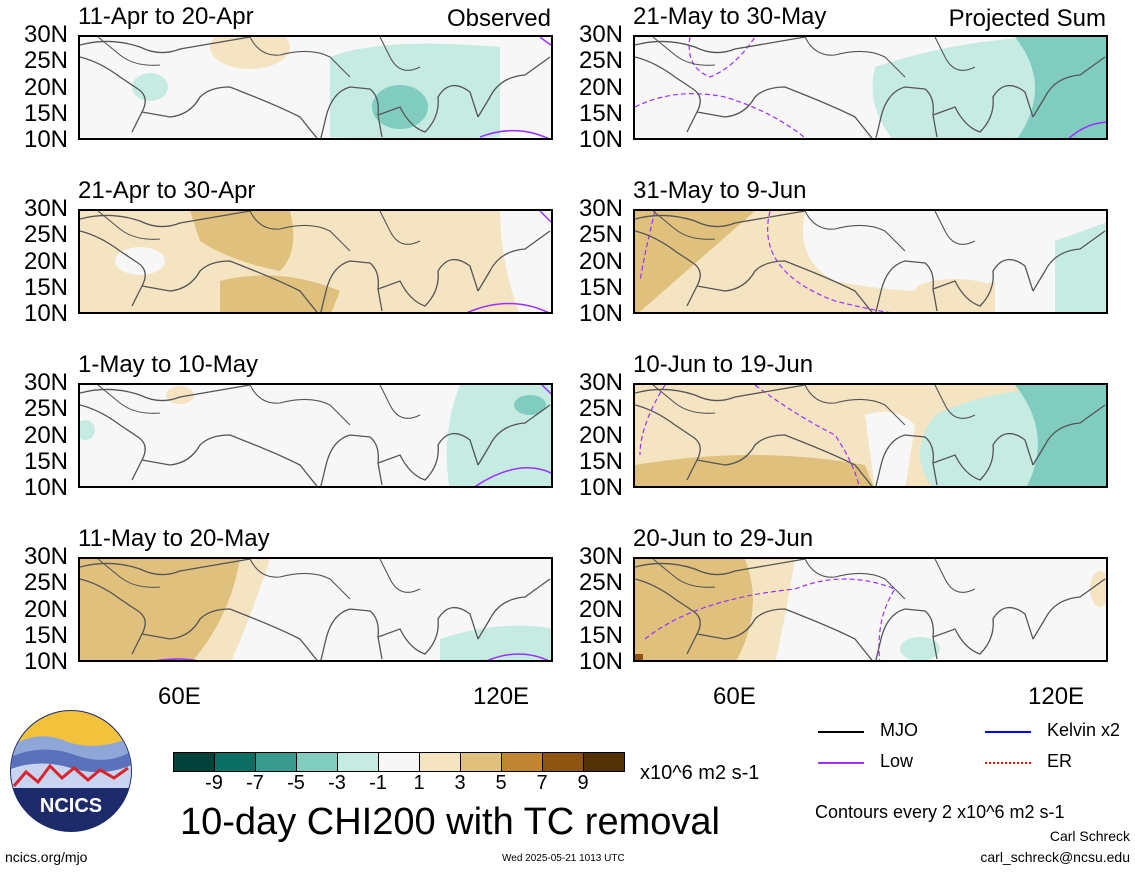 The width and height of the screenshot is (1135, 872). I want to click on panel-tag: Observed, so click(498, 18).